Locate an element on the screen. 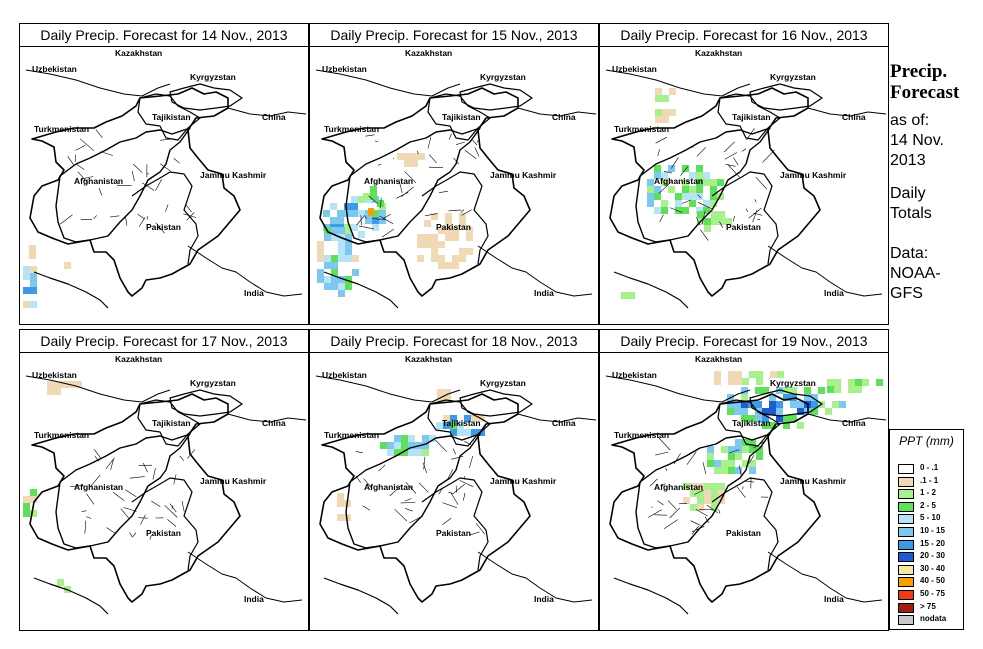 The image size is (983, 649). sidebar-data-source: Data: NOAA- GFS is located at coordinates (915, 274).